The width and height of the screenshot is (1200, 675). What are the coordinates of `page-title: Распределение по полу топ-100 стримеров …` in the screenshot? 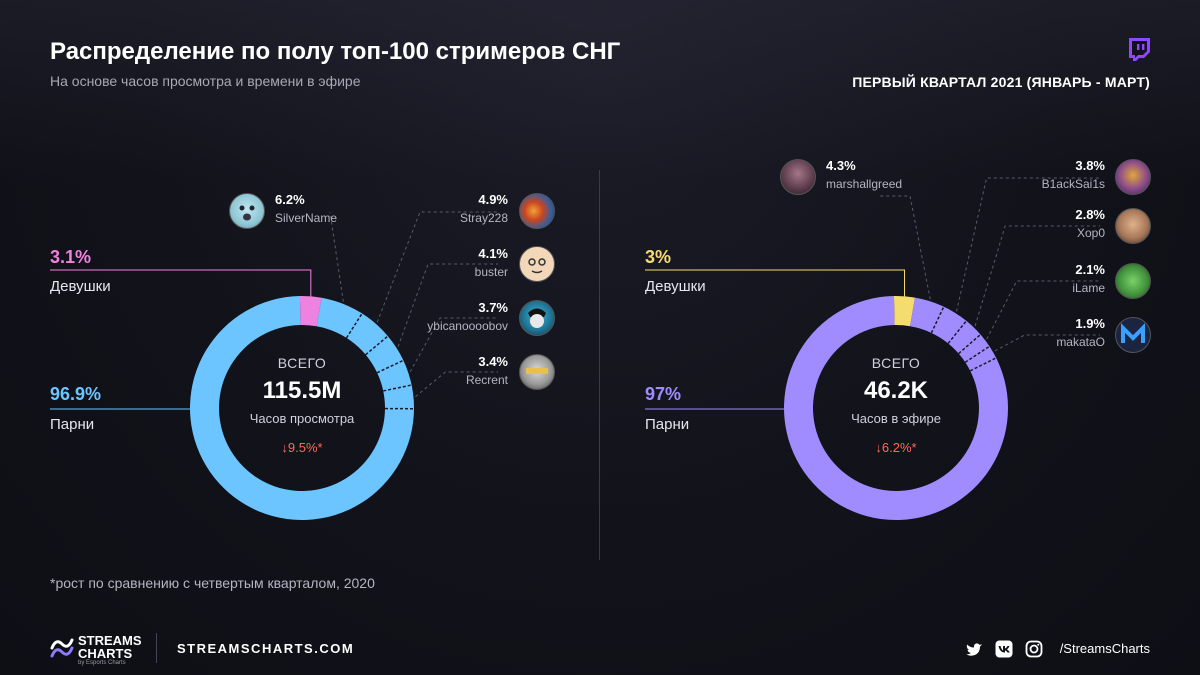 It's located at (335, 51).